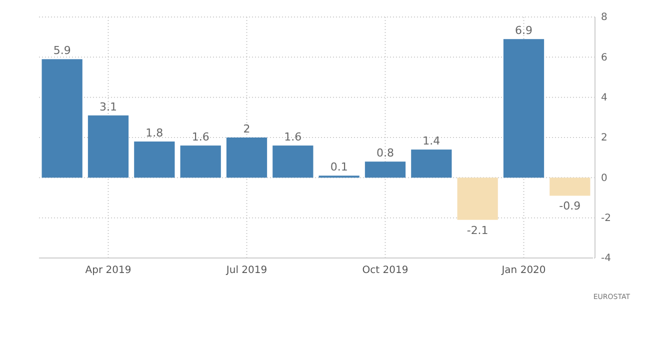 Image resolution: width=665 pixels, height=347 pixels. Describe the element at coordinates (62, 51) in the screenshot. I see `data-label: 5.9` at that location.